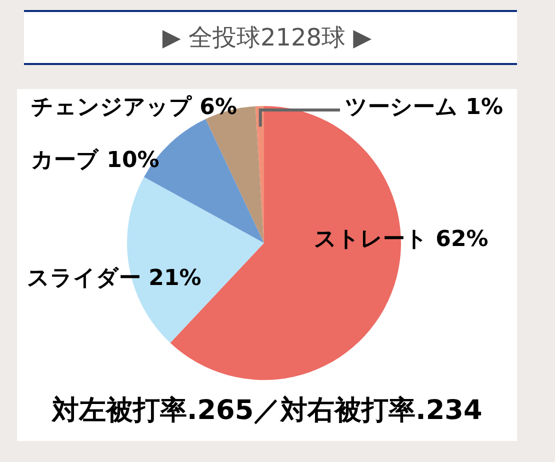  I want to click on chart-title: ▶ 全投球2128球 ▶, so click(267, 37).